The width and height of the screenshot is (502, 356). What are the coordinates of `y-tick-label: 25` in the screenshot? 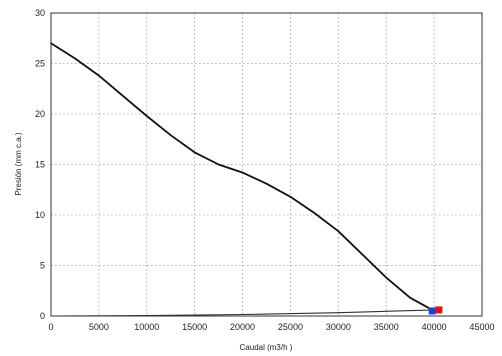 It's located at (40, 64).